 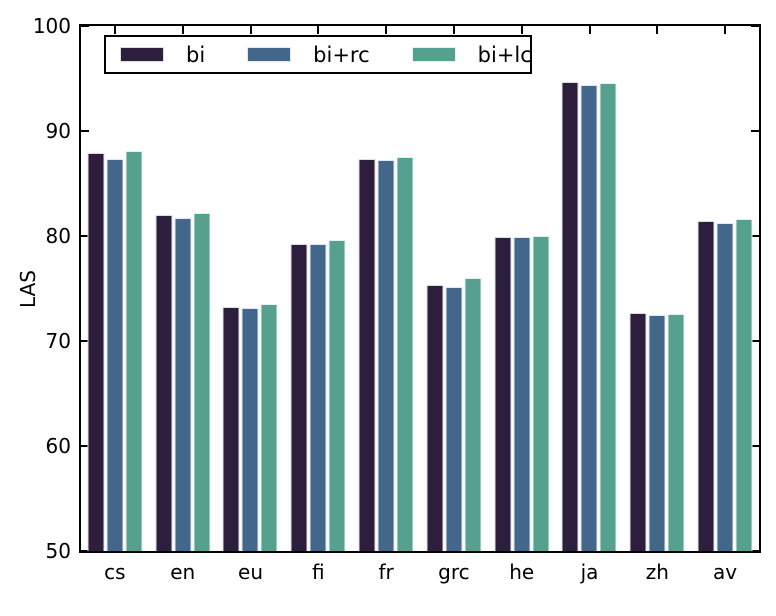 What do you see at coordinates (308, 54) in the screenshot?
I see `legend-entry: bi+rc` at bounding box center [308, 54].